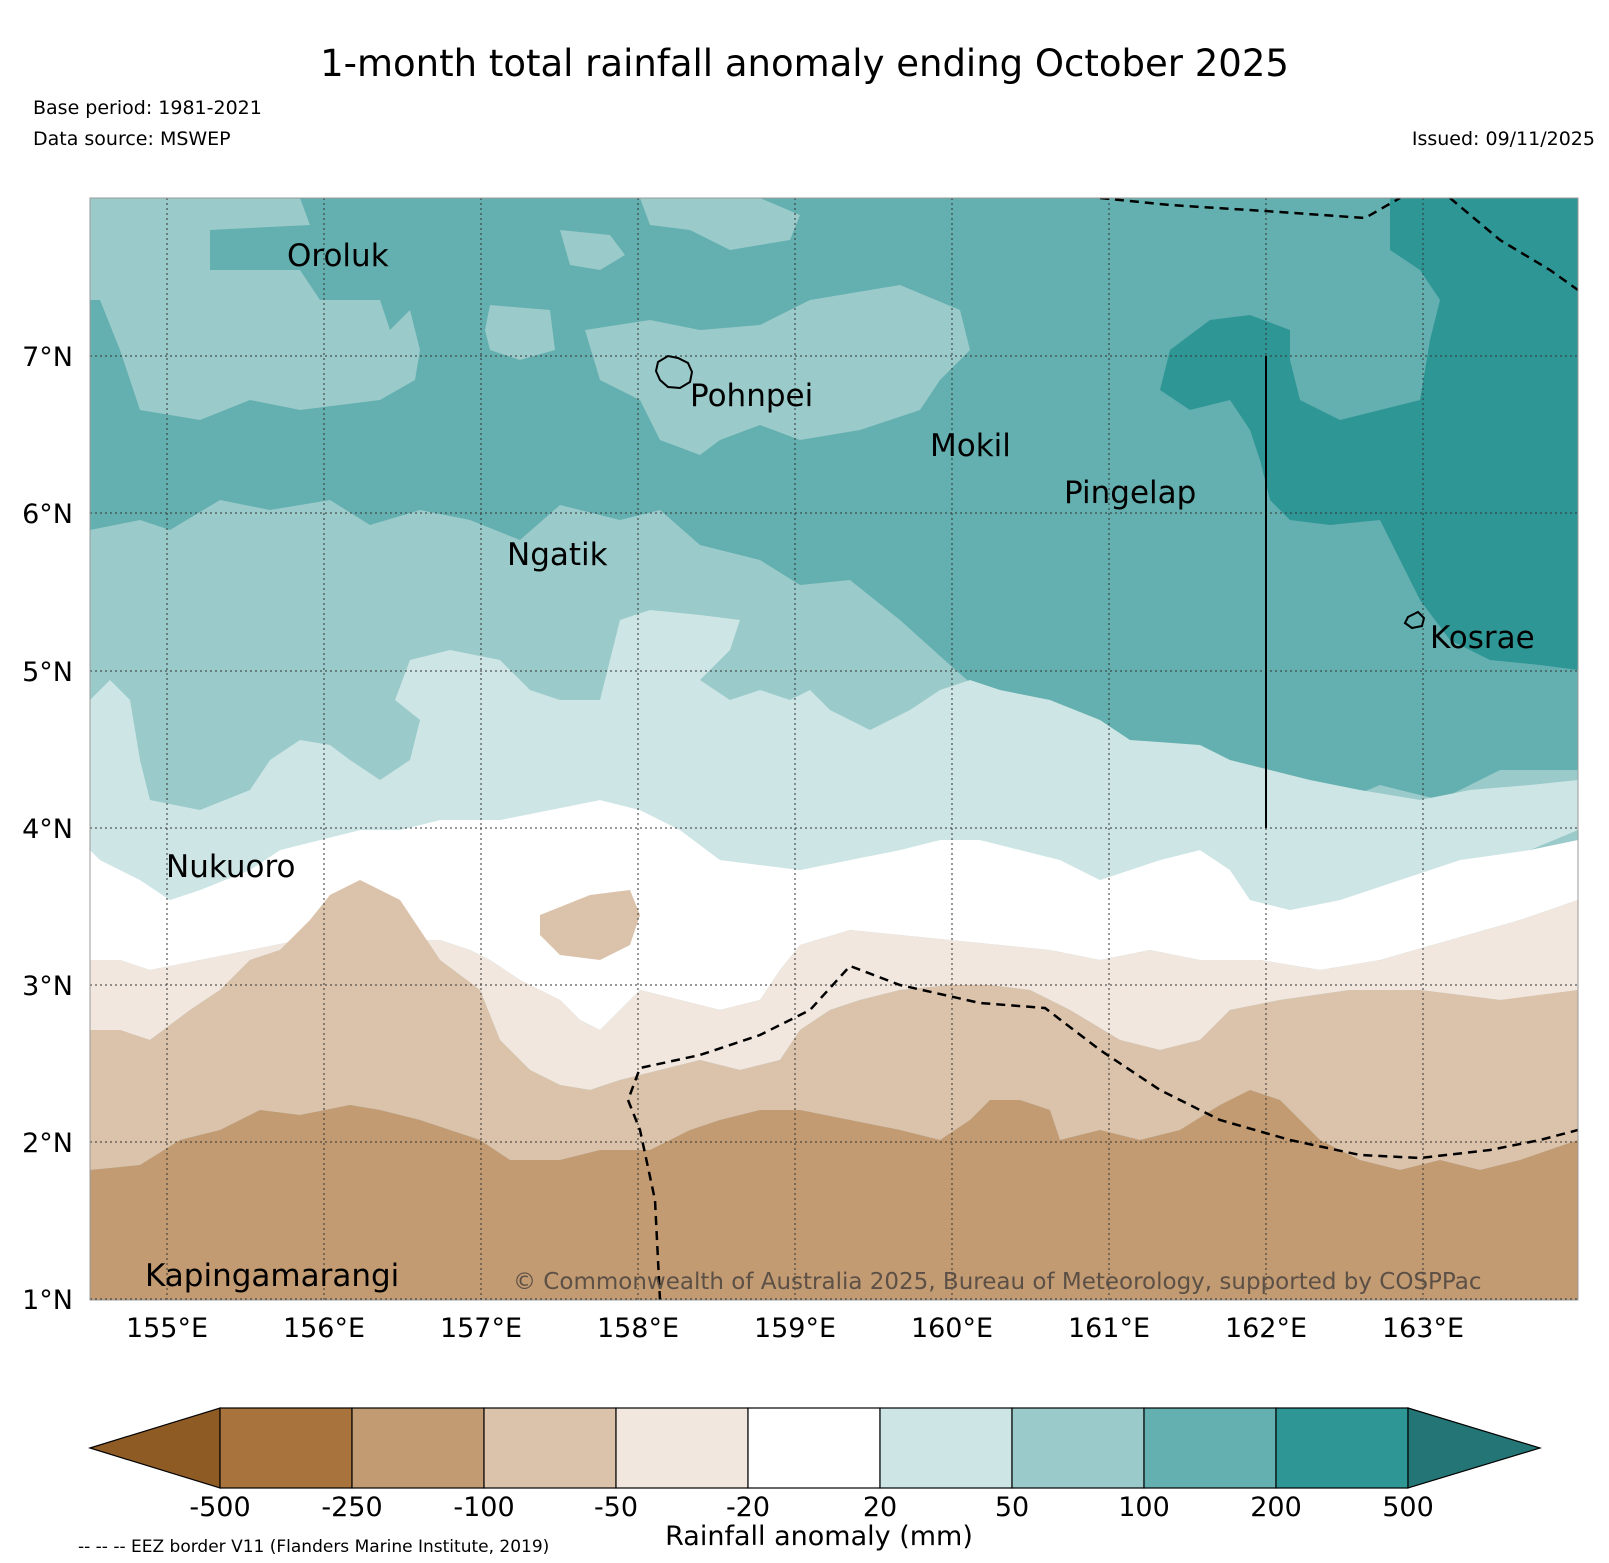 The width and height of the screenshot is (1609, 1563). What do you see at coordinates (1130, 493) in the screenshot?
I see `place-label-pingelap: Pingelap` at bounding box center [1130, 493].